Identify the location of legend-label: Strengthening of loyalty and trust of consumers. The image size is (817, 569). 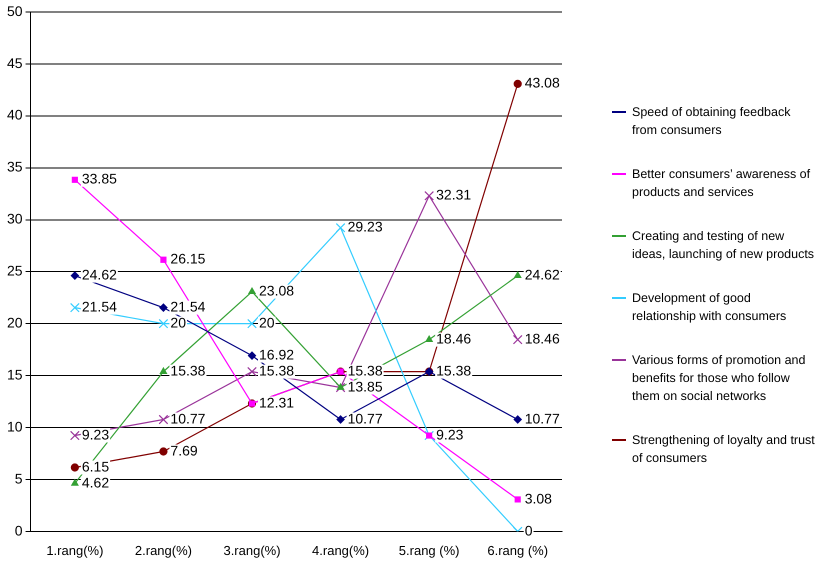
(724, 449).